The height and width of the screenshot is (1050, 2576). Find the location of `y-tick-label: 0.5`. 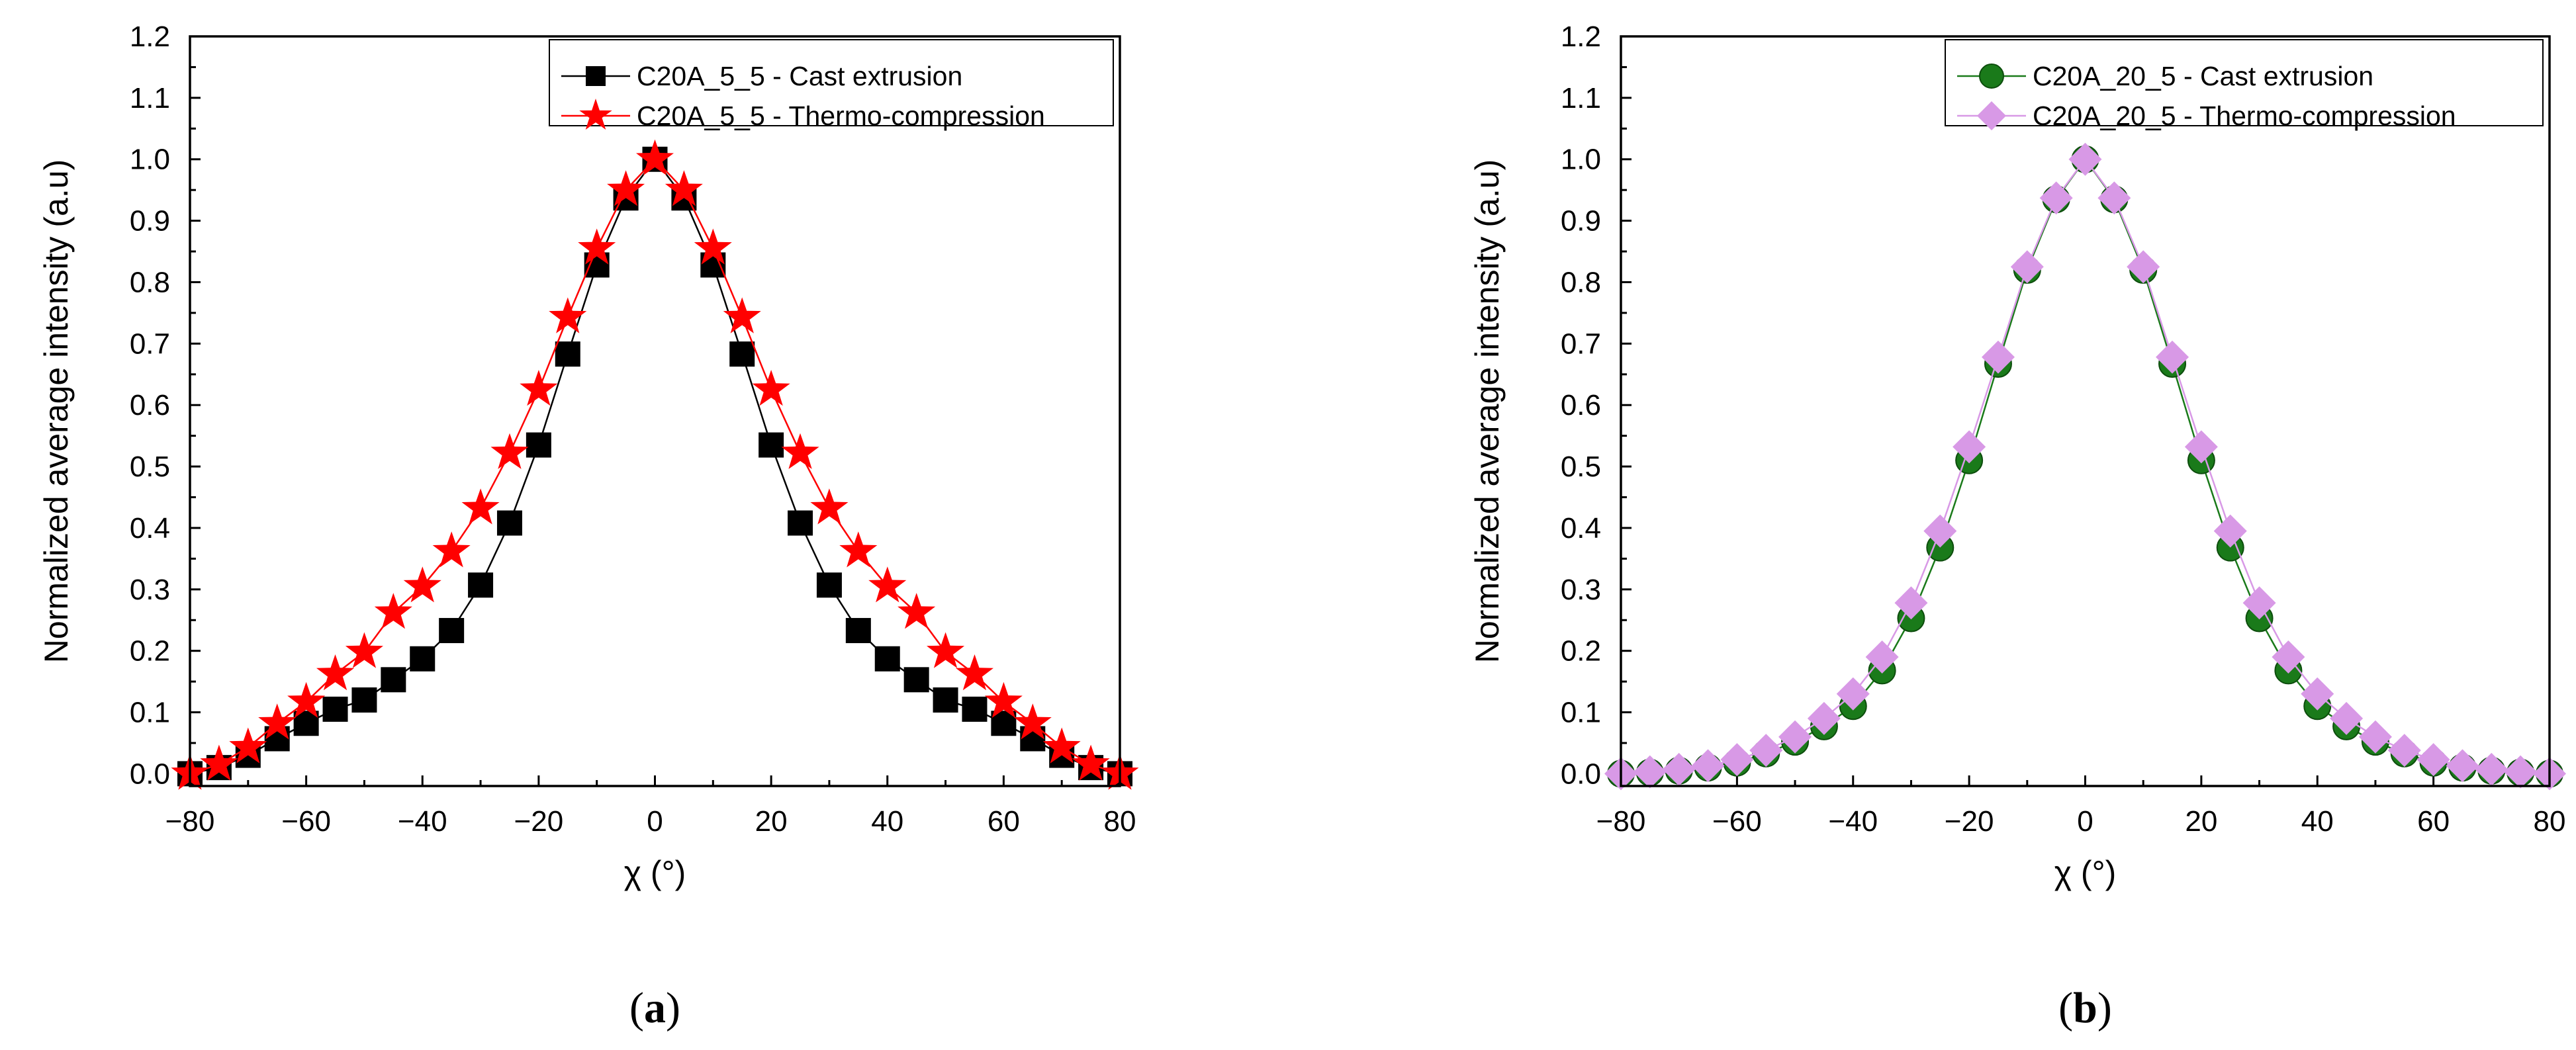

y-tick-label: 0.5 is located at coordinates (1581, 467).